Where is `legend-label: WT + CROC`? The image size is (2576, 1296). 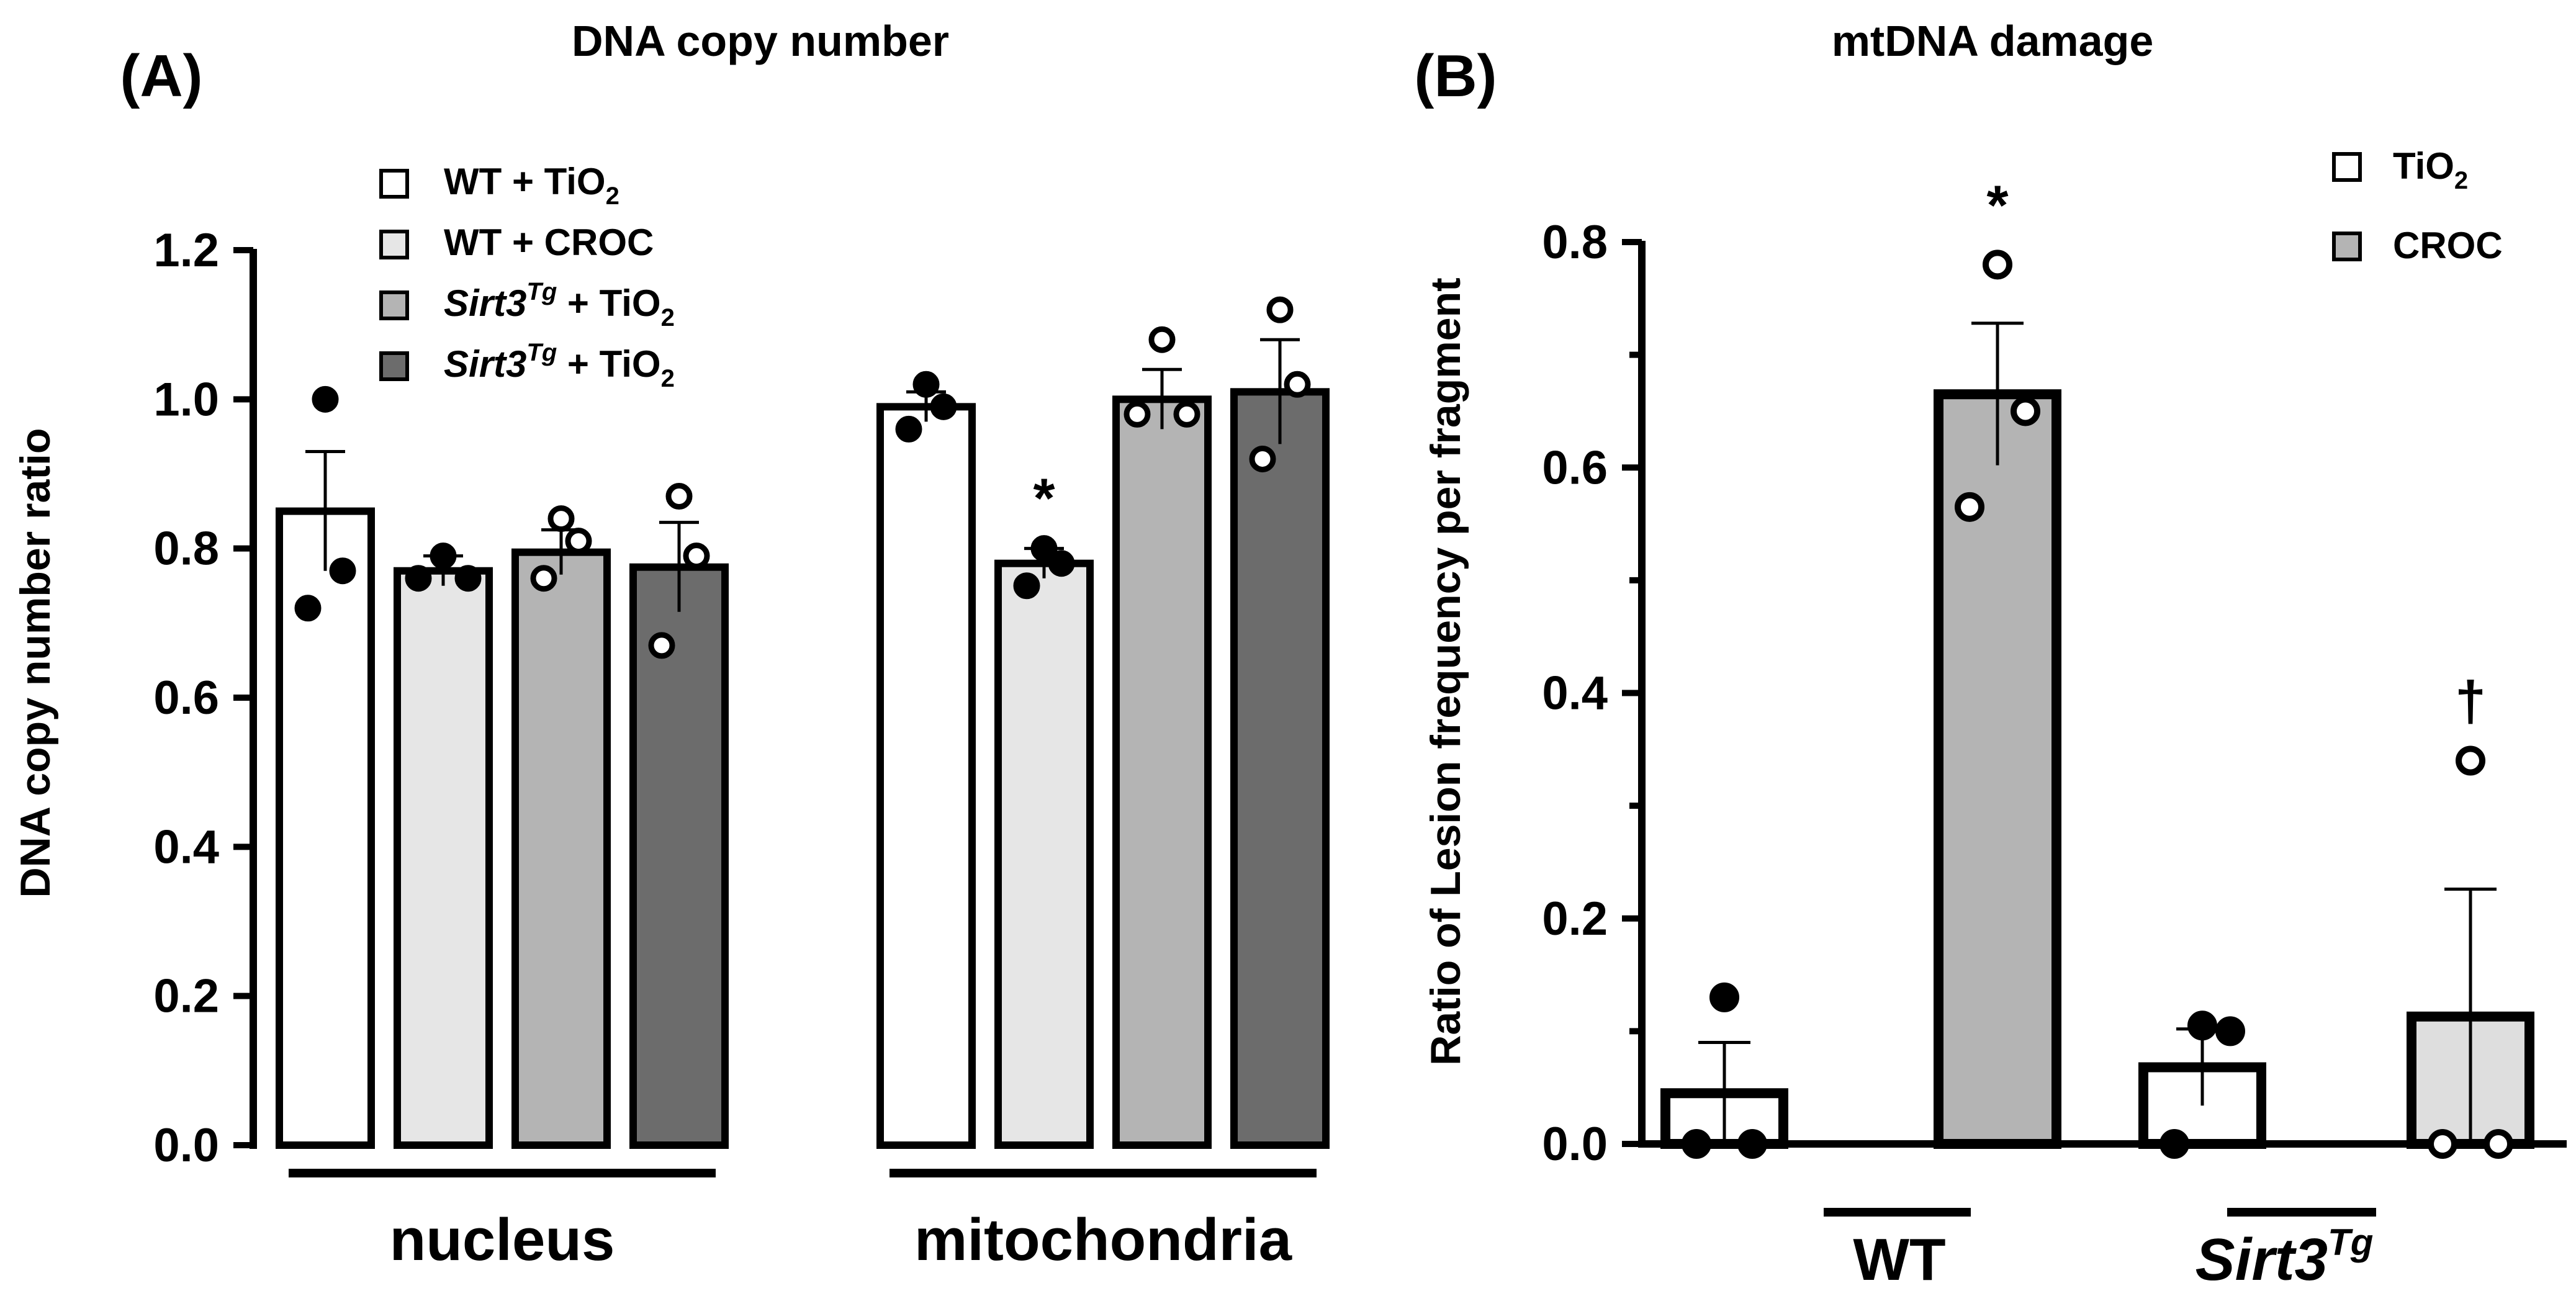 legend-label: WT + CROC is located at coordinates (549, 243).